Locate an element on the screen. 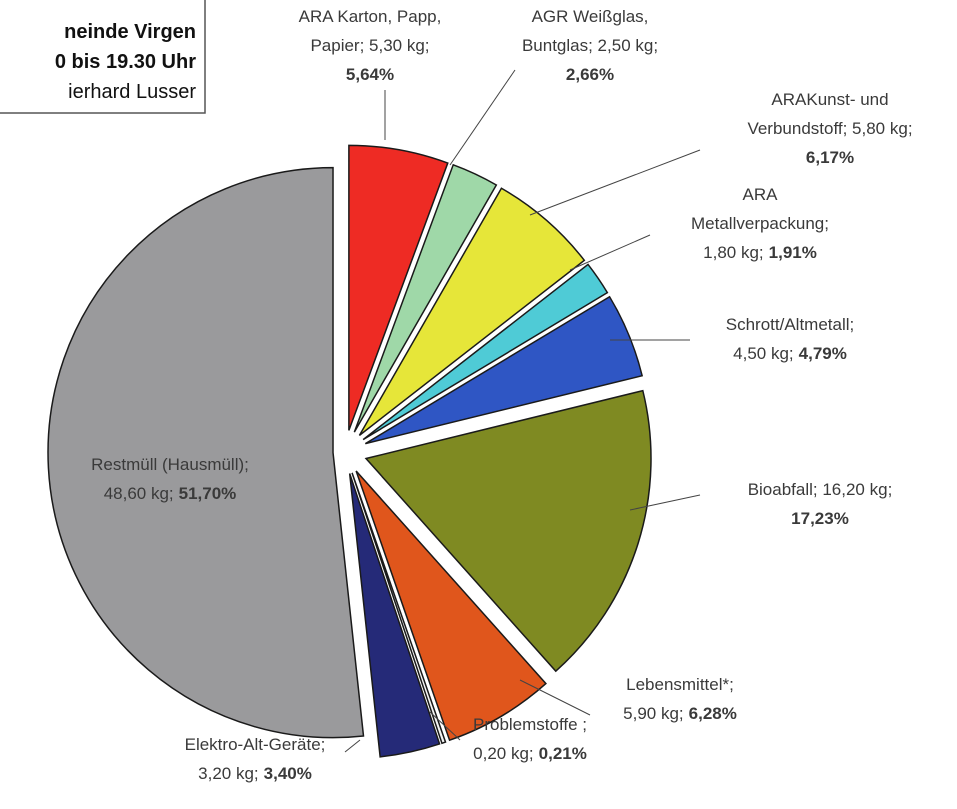 This screenshot has height=809, width=957. label-text: Metallverpackung; is located at coordinates (760, 223).